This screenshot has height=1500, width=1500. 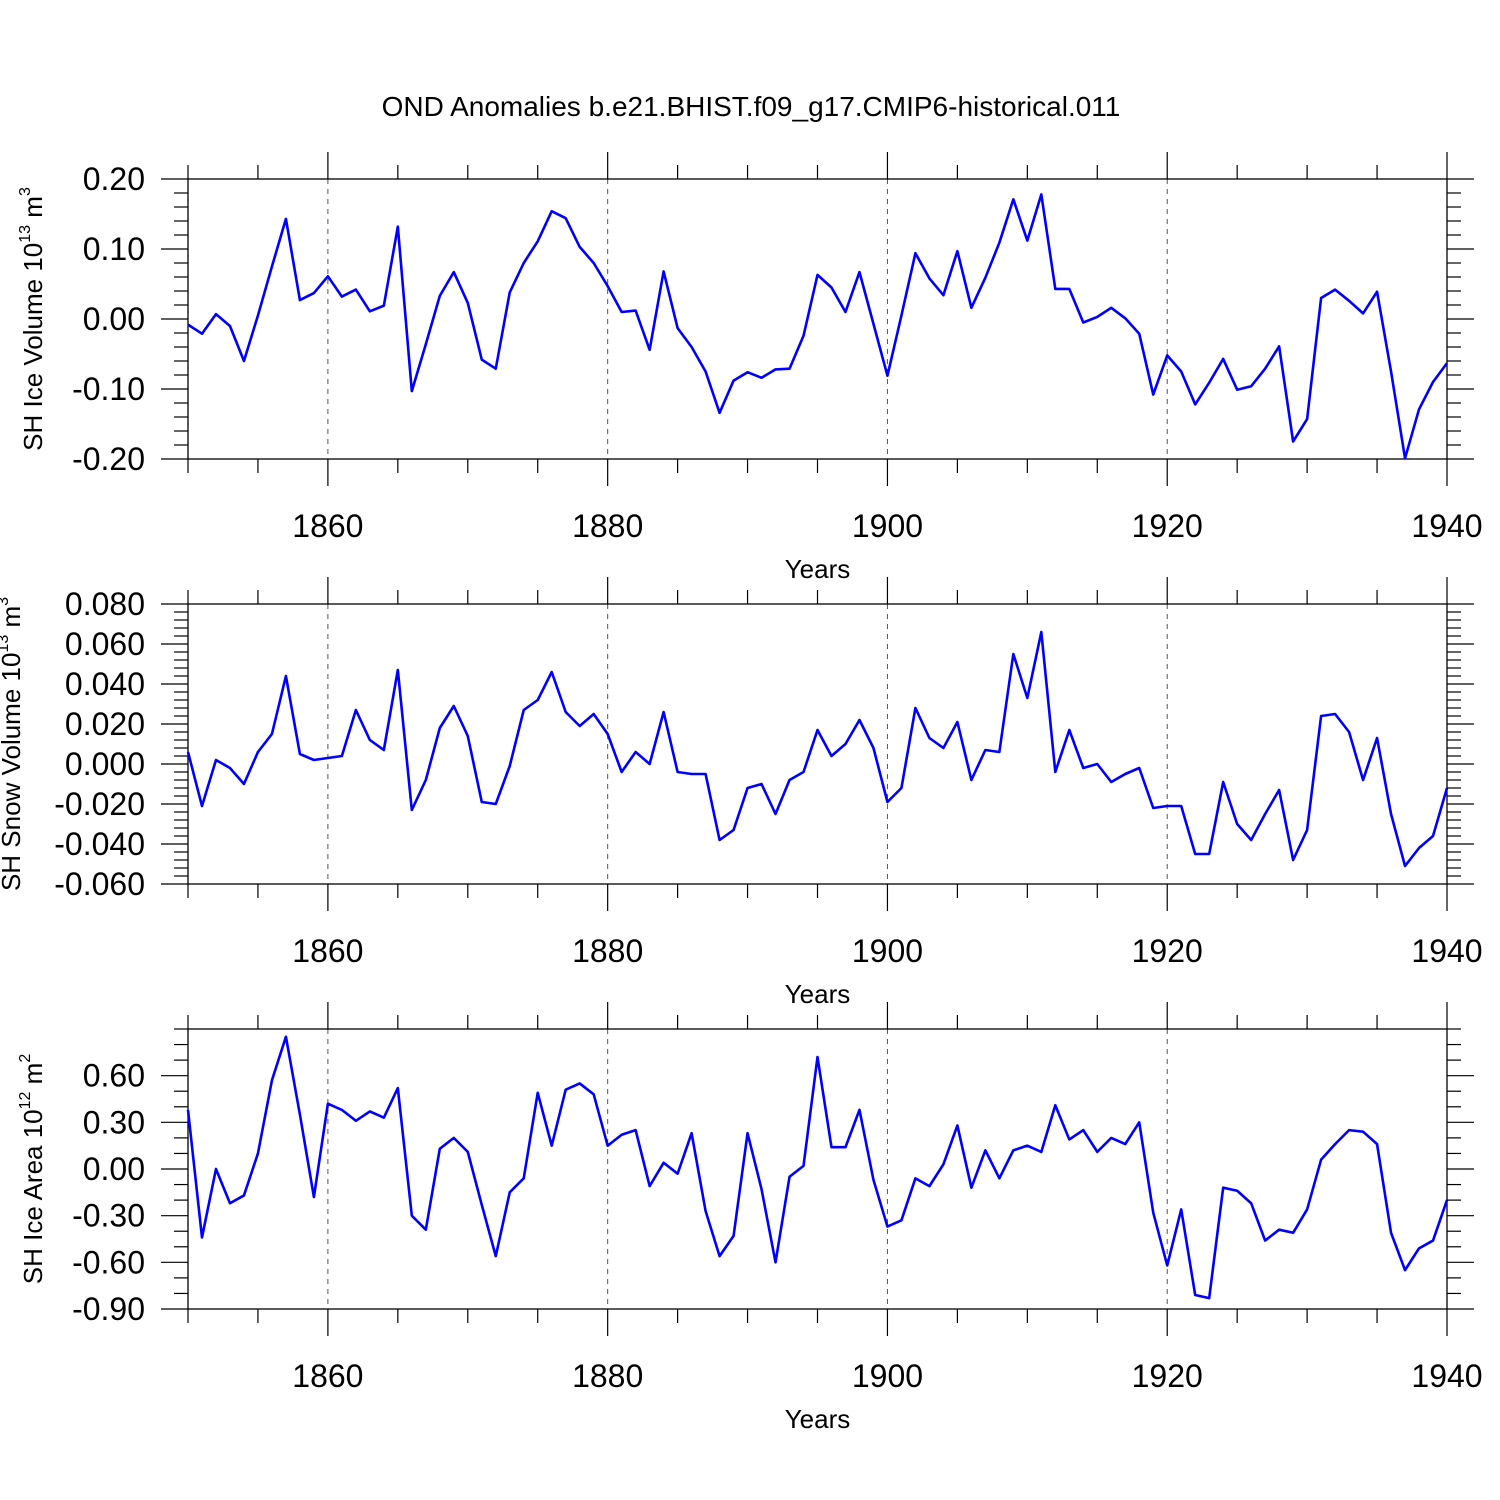 What do you see at coordinates (105, 764) in the screenshot?
I see `y-tick-label: 0.000` at bounding box center [105, 764].